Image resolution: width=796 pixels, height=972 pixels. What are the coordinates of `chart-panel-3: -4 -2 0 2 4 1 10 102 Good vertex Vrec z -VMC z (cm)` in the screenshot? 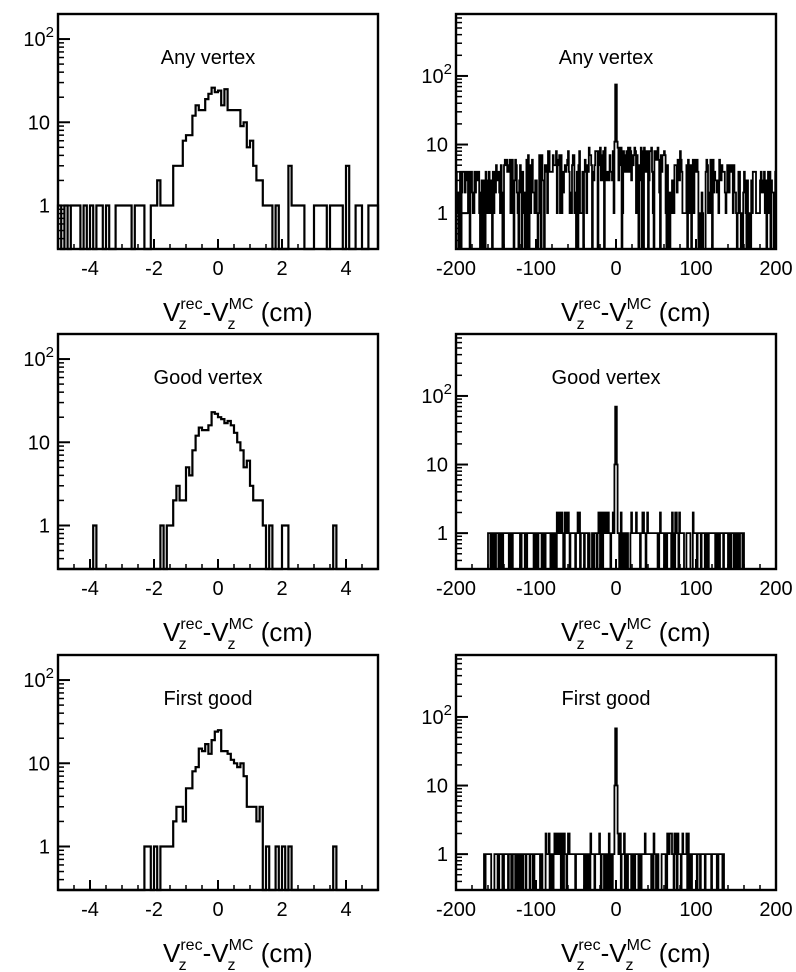 It's located at (201, 492).